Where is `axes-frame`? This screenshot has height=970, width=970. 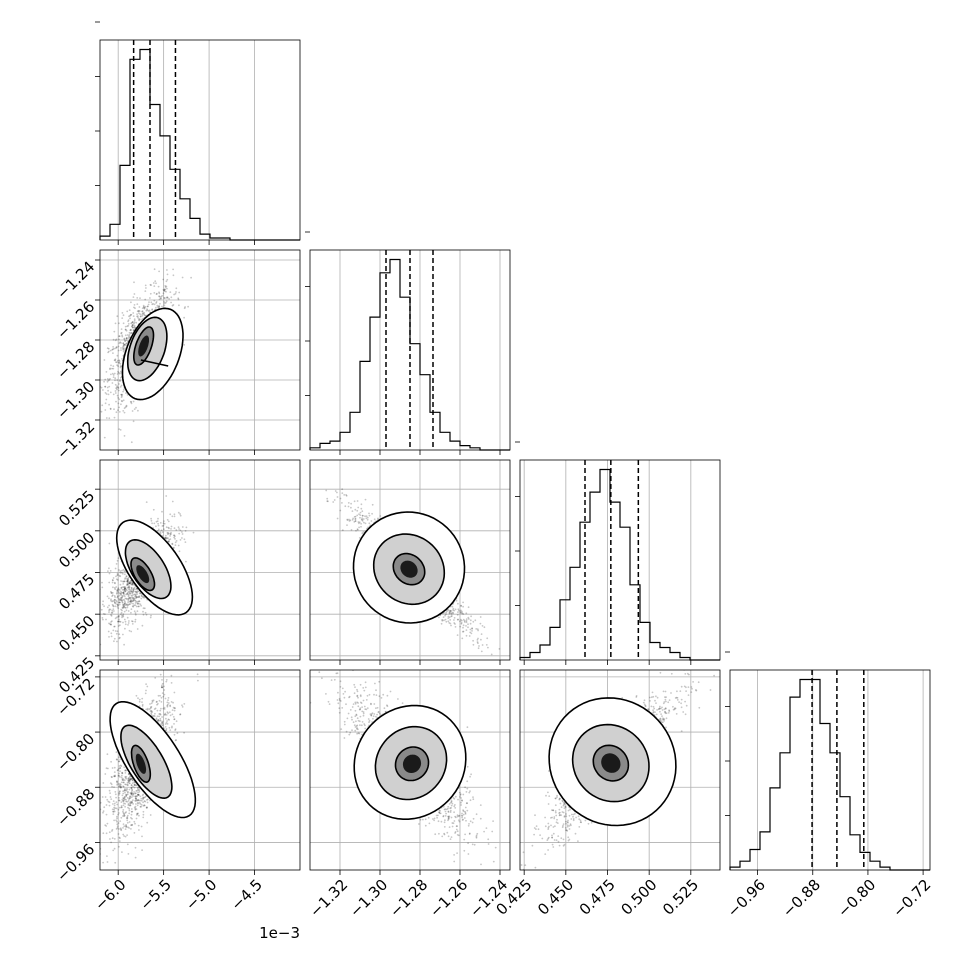
axes-frame is located at coordinates (410, 350).